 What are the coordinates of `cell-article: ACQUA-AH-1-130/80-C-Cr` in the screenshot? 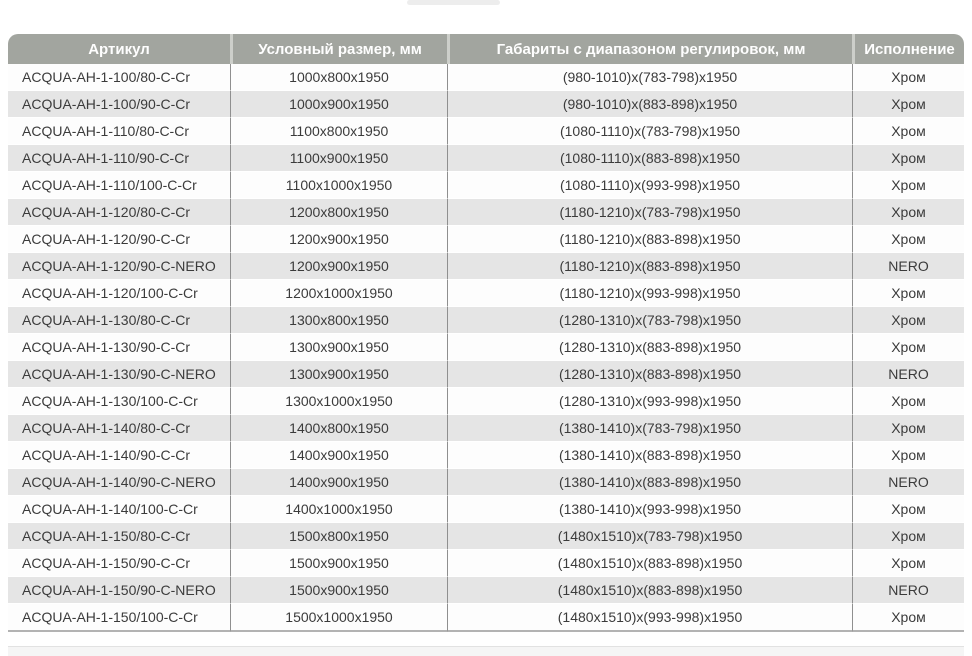 It's located at (119, 320).